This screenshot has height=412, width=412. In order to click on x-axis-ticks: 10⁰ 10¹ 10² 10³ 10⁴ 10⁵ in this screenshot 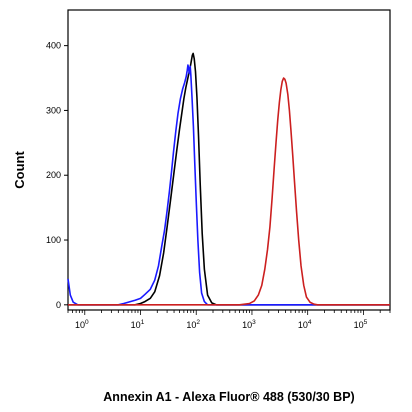, I will do `click(229, 320)`.